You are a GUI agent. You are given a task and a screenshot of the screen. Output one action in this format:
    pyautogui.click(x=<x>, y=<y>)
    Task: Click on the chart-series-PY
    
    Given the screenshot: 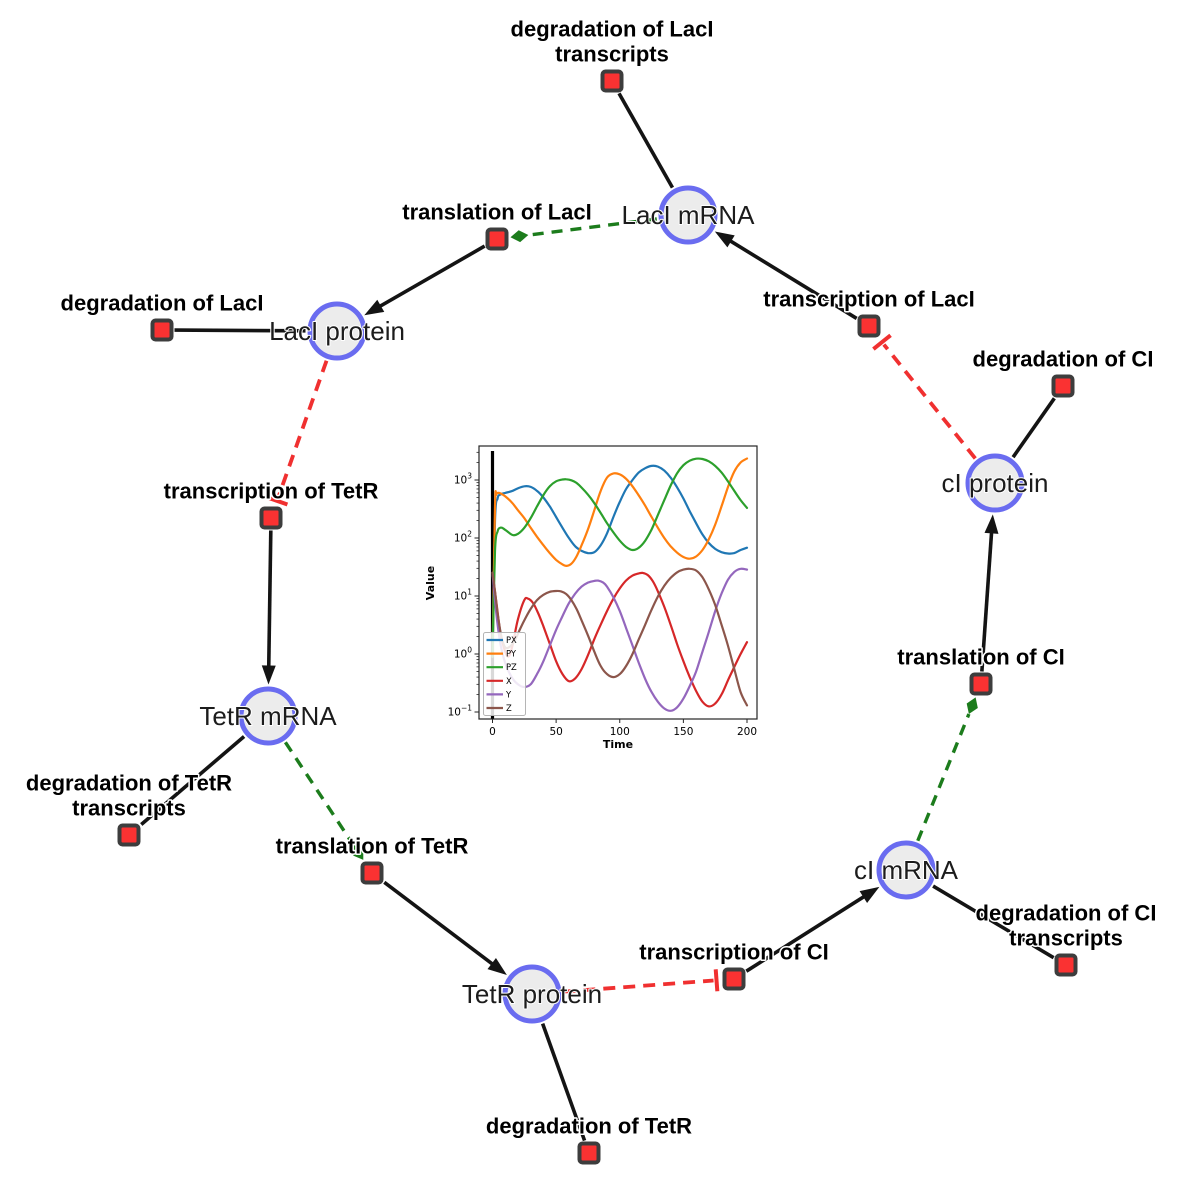 What is the action you would take?
    pyautogui.click(x=620, y=557)
    